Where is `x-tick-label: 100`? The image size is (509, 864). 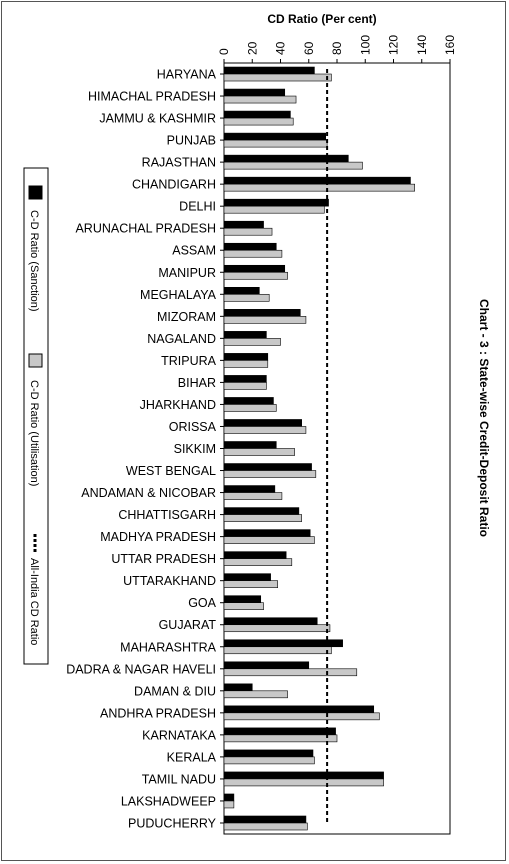
x-tick-label: 100 is located at coordinates (365, 45).